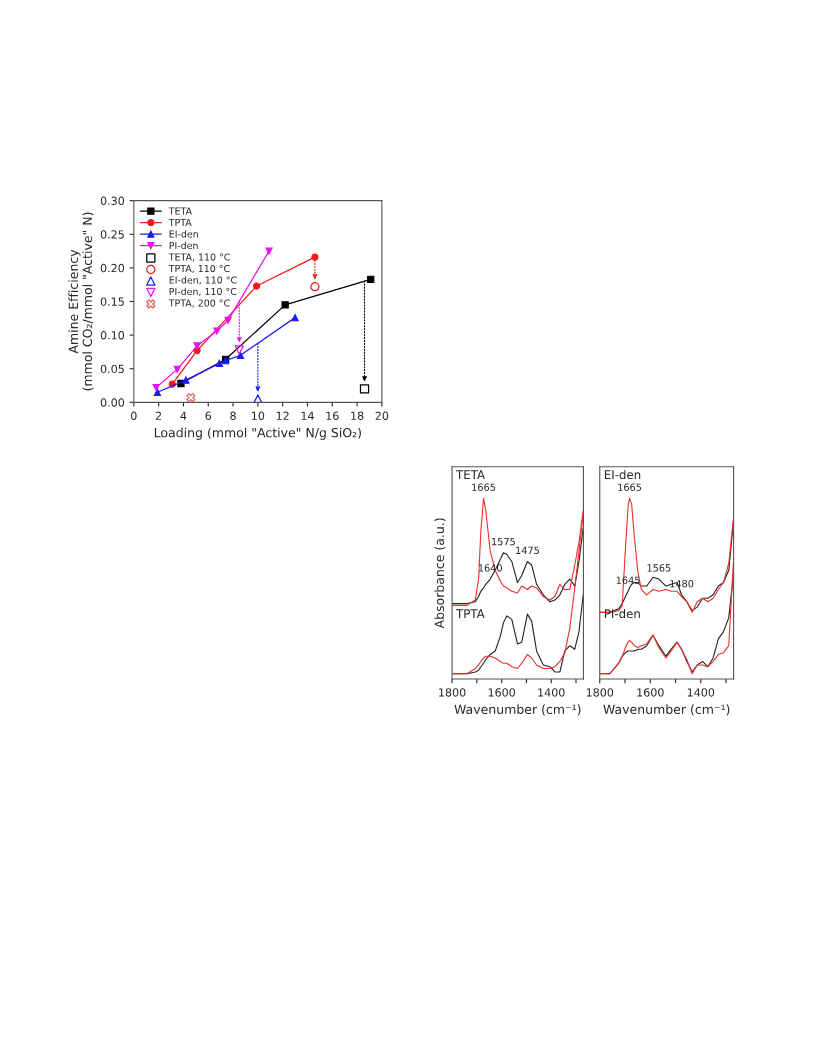 The height and width of the screenshot is (1056, 816). I want to click on annotation: TPTA, so click(470, 613).